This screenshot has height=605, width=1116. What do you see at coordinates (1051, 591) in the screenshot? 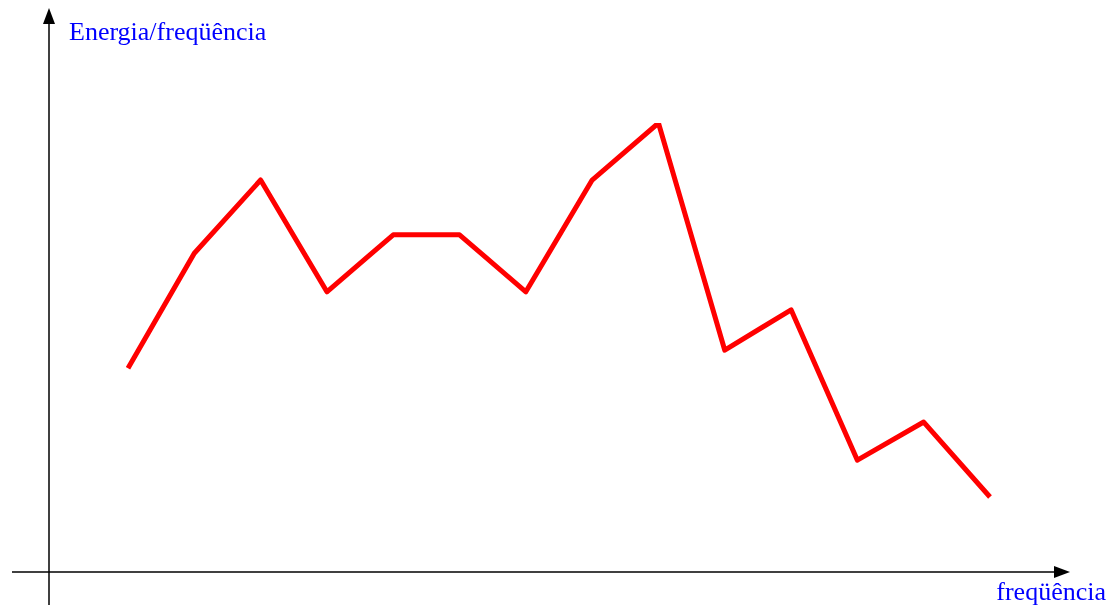
I see `x-axis-title: freqüência` at bounding box center [1051, 591].